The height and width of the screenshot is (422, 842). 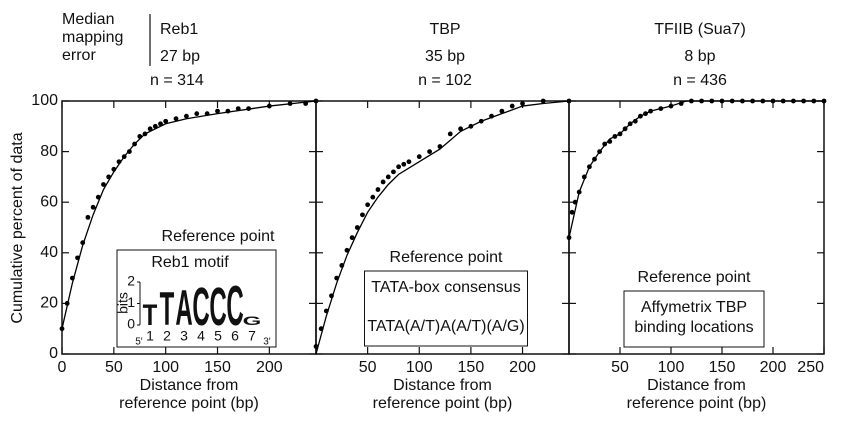 What do you see at coordinates (699, 56) in the screenshot?
I see `median-error: 8 bp` at bounding box center [699, 56].